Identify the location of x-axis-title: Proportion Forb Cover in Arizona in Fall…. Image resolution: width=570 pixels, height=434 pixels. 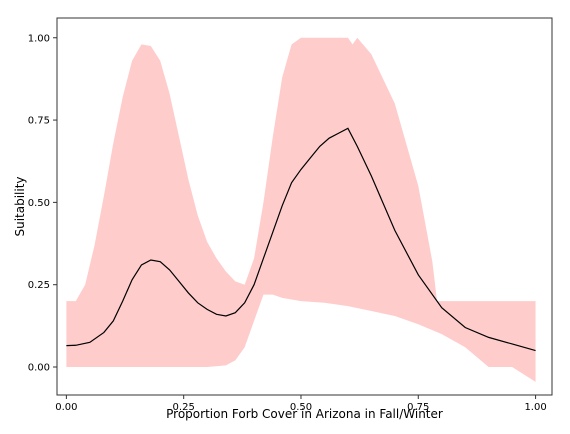
(304, 414).